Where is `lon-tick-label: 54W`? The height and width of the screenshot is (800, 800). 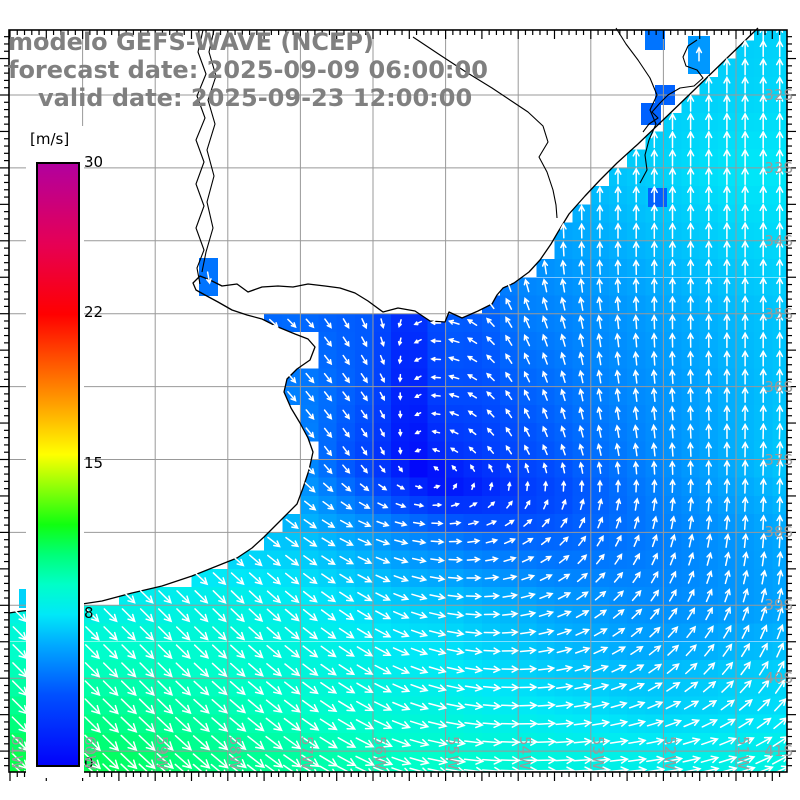 lon-tick-label: 54W is located at coordinates (525, 753).